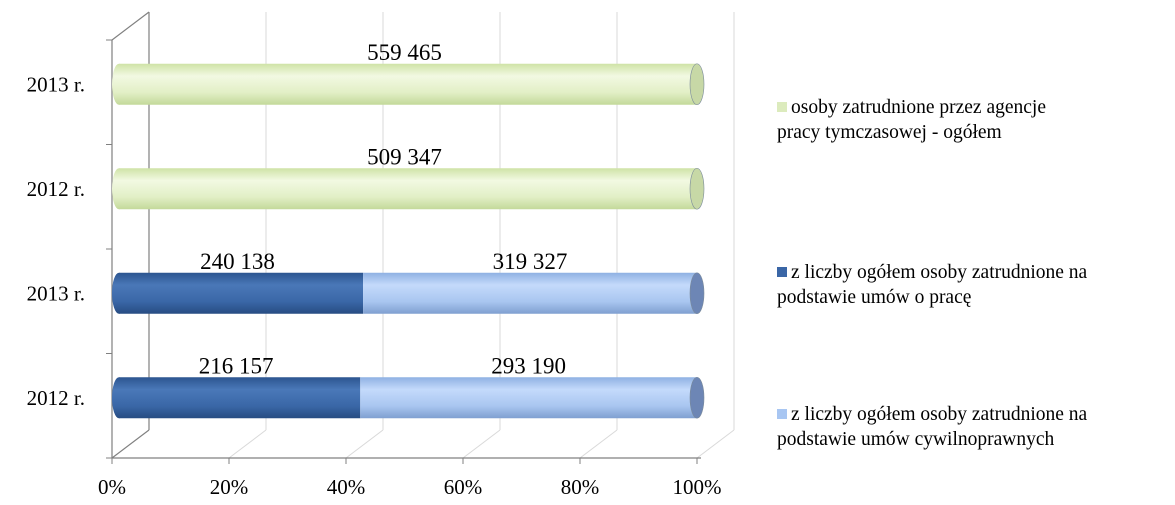 This screenshot has height=505, width=1175. I want to click on data-label-0-0: 216 157, so click(236, 365).